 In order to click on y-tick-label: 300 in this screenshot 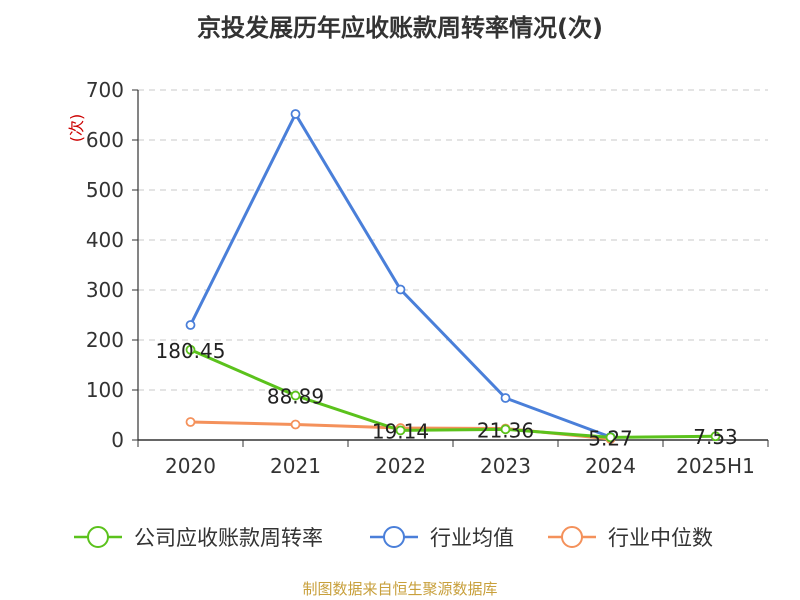, I will do `click(105, 290)`.